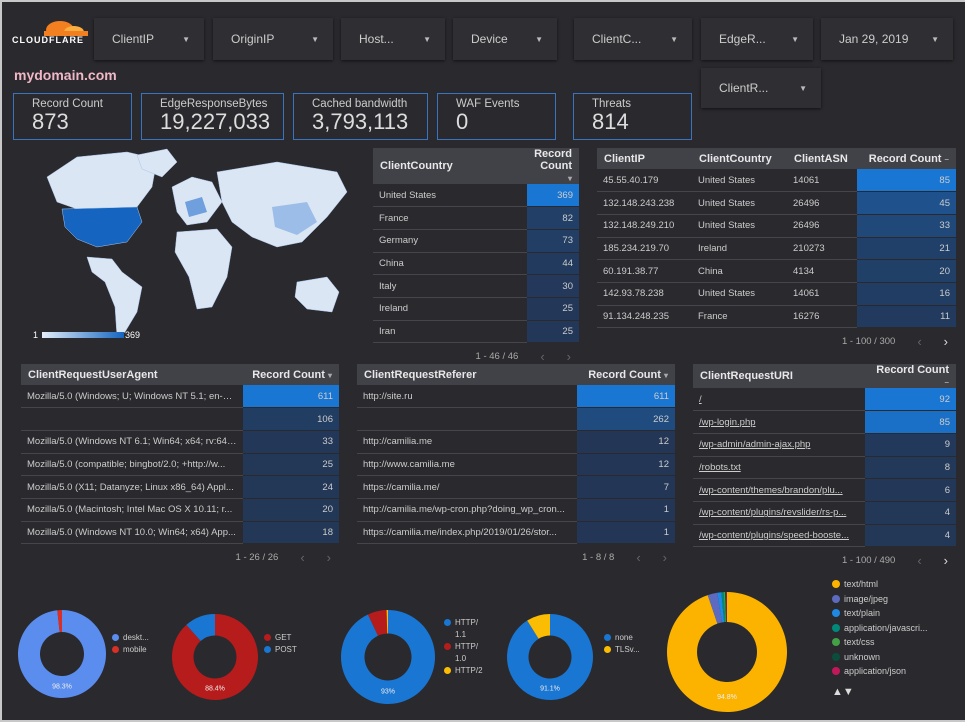  I want to click on table-row: 60.191.38.77 China 4134 20, so click(776, 271).